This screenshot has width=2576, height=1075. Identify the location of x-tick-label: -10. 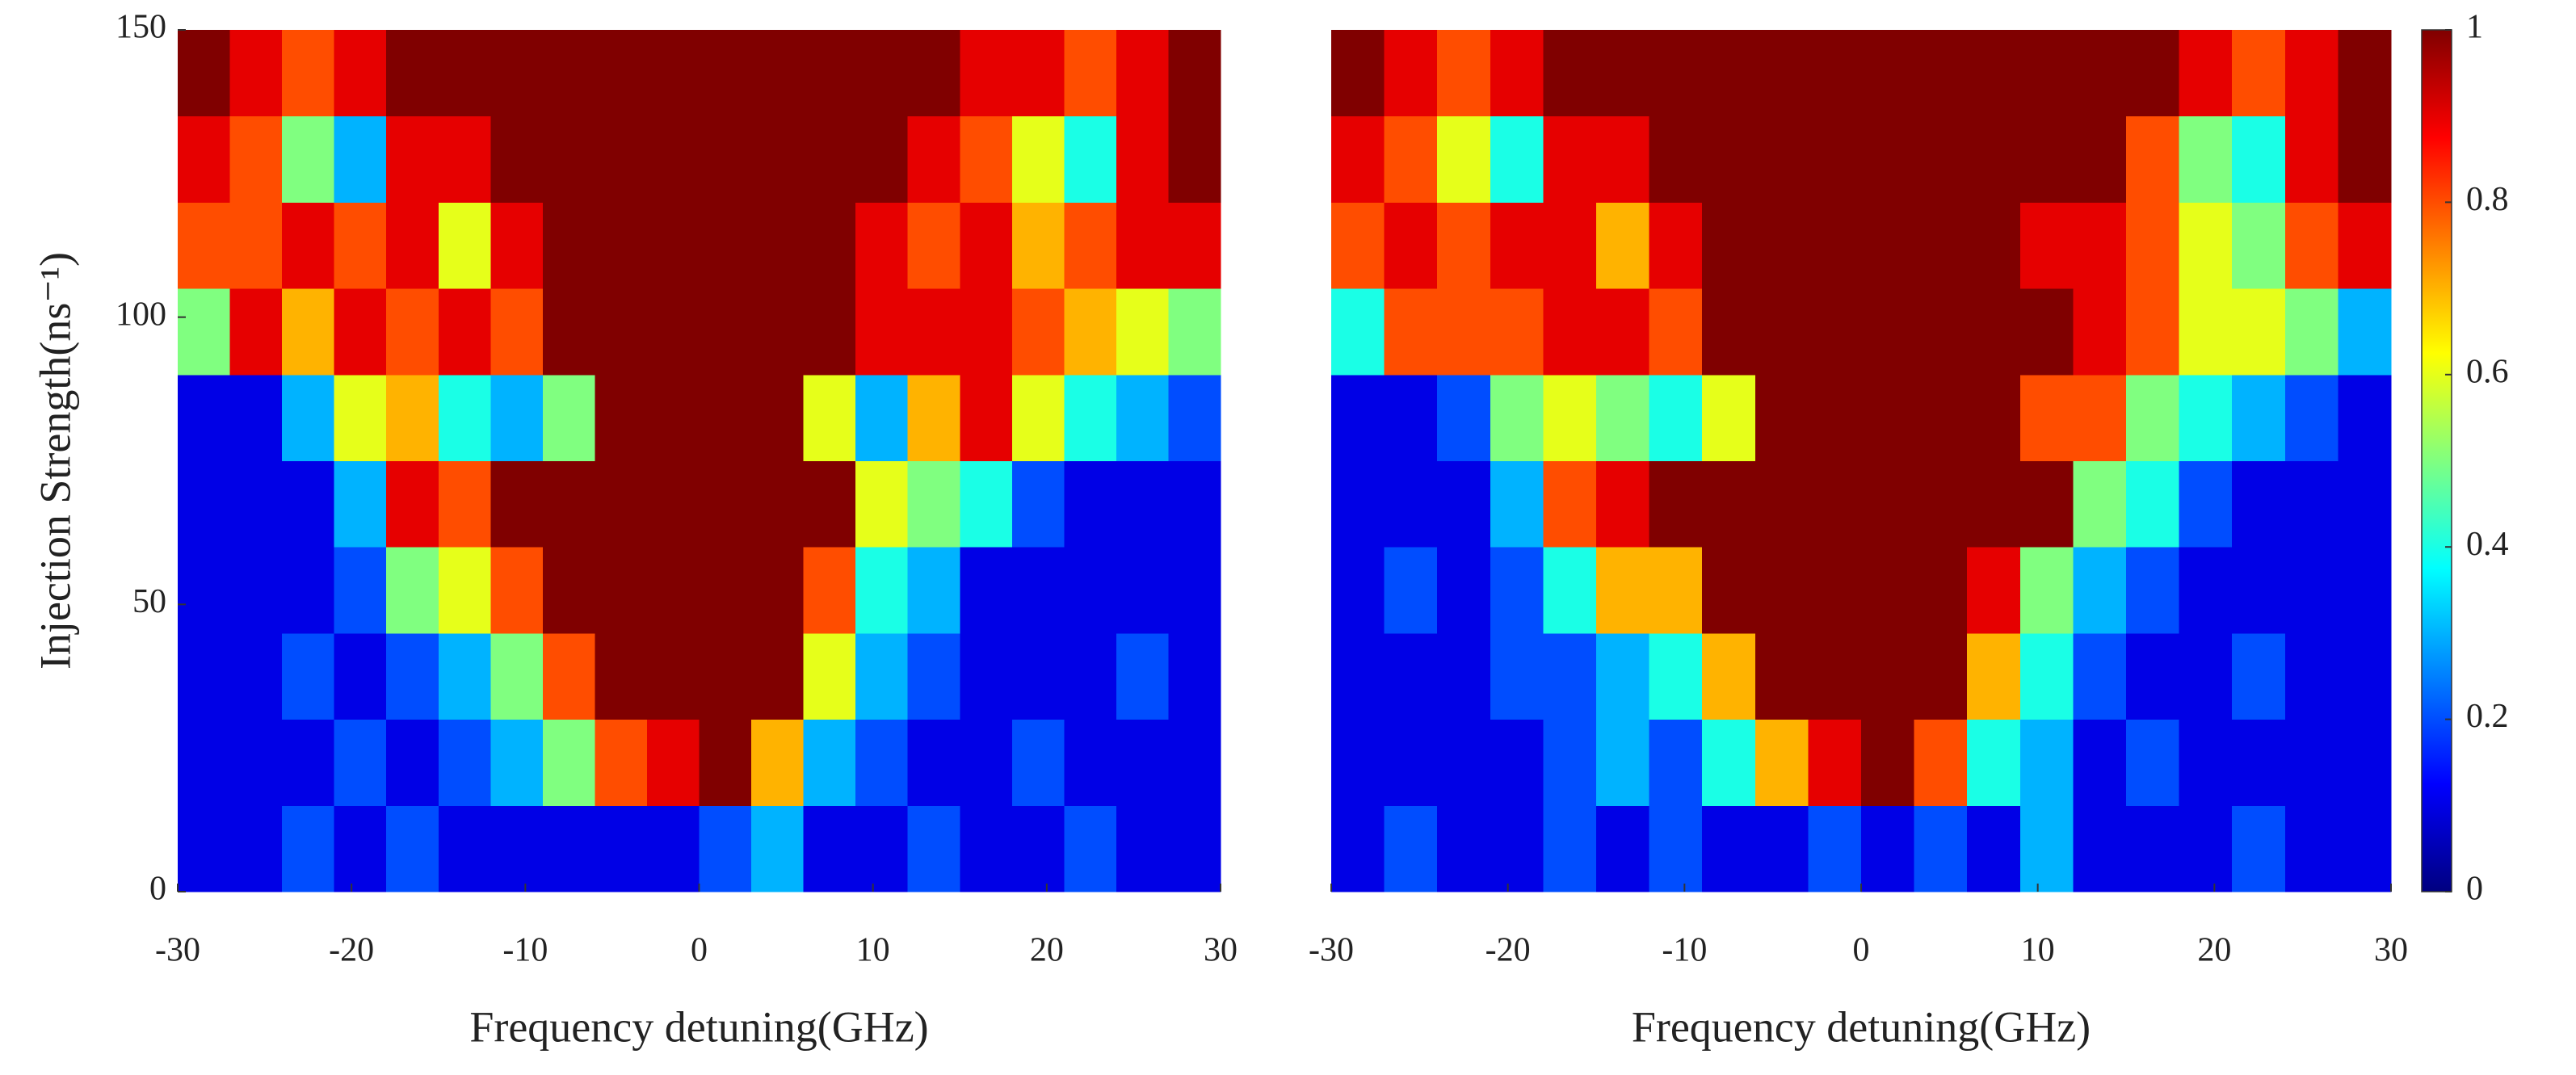
(525, 951).